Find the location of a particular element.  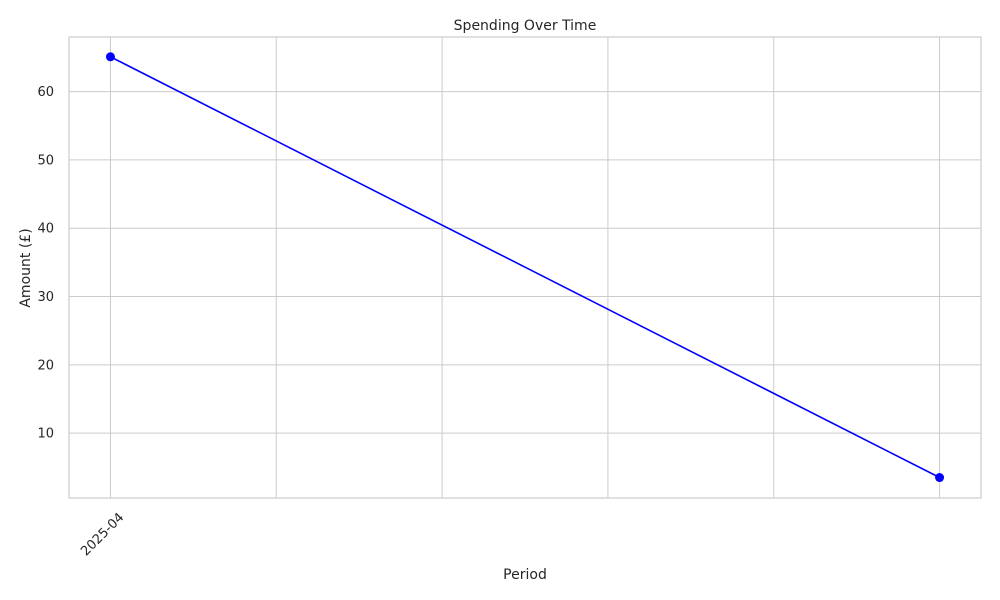

y-tick-label: 40 is located at coordinates (45, 229).